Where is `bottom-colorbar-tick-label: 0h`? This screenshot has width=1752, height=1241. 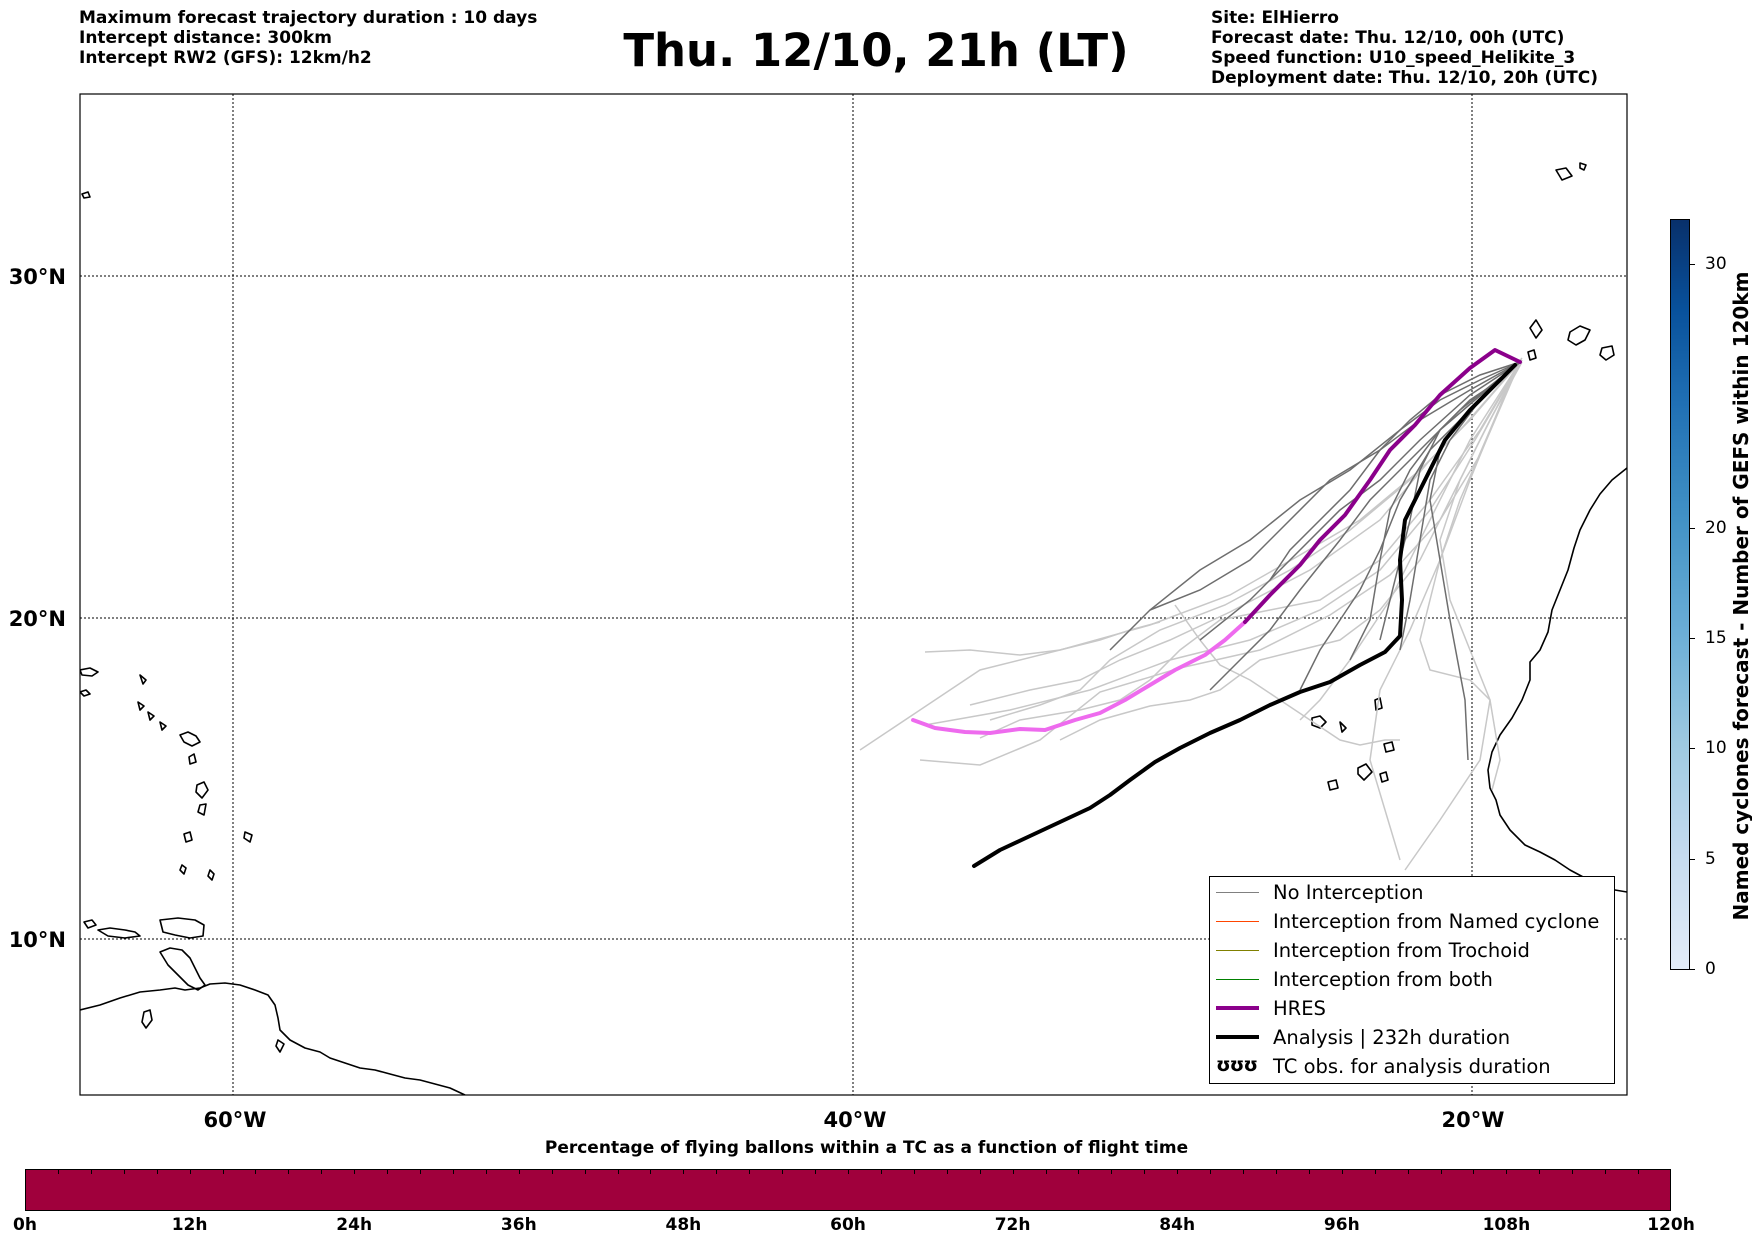
bottom-colorbar-tick-label: 0h is located at coordinates (25, 1225).